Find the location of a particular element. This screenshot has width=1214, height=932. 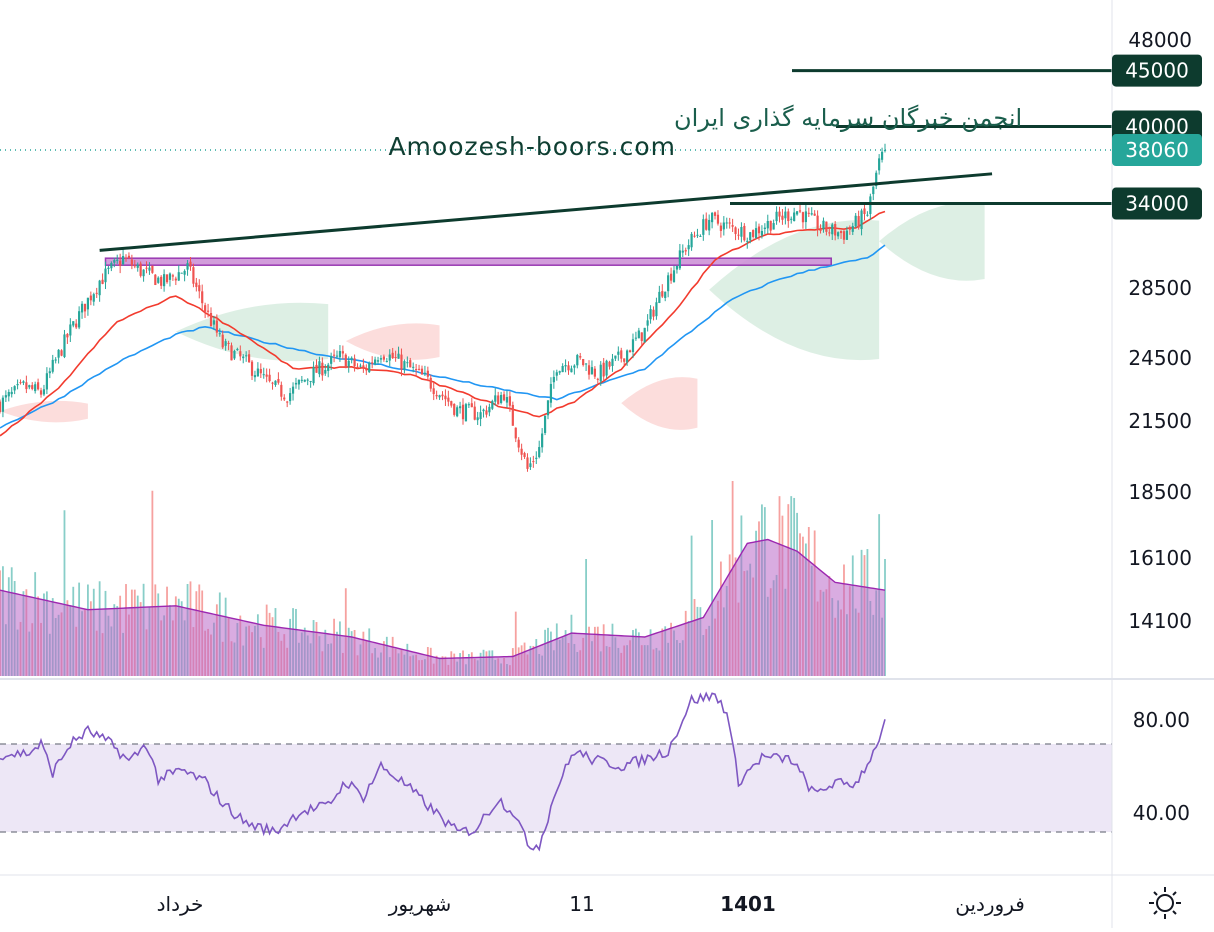

support-zone-group is located at coordinates (468, 261).